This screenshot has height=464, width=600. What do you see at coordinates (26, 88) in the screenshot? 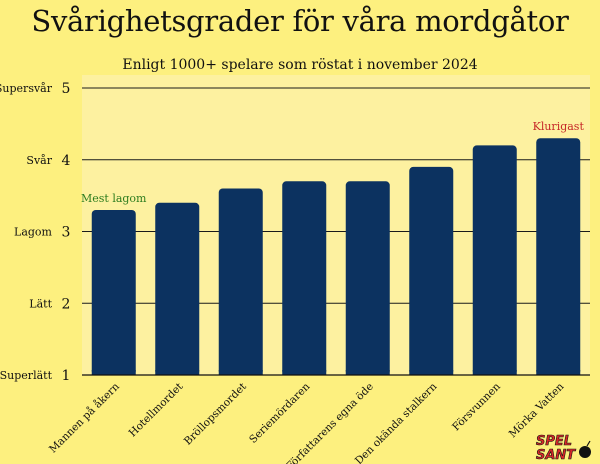
I see `y-tick-name: Supersvår` at bounding box center [26, 88].